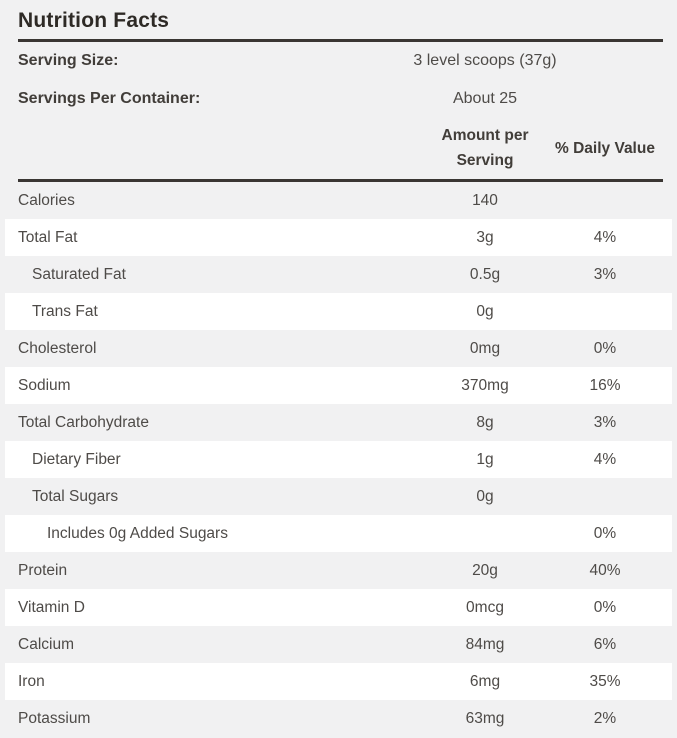 The height and width of the screenshot is (738, 677). What do you see at coordinates (605, 681) in the screenshot?
I see `nutrient-daily-value: 35%` at bounding box center [605, 681].